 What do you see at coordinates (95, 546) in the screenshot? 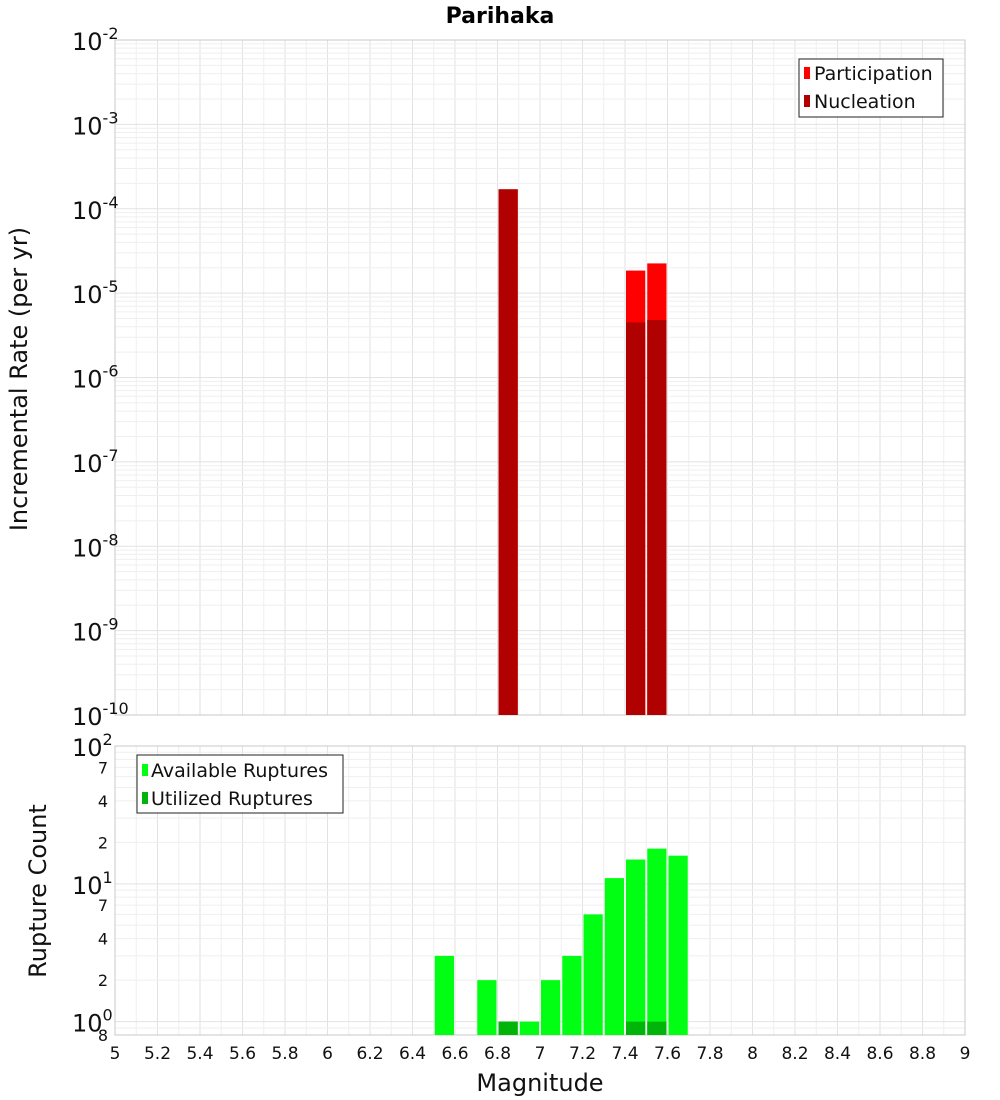
I see `top-y-tick-label: 10⁻⁸` at bounding box center [95, 546].